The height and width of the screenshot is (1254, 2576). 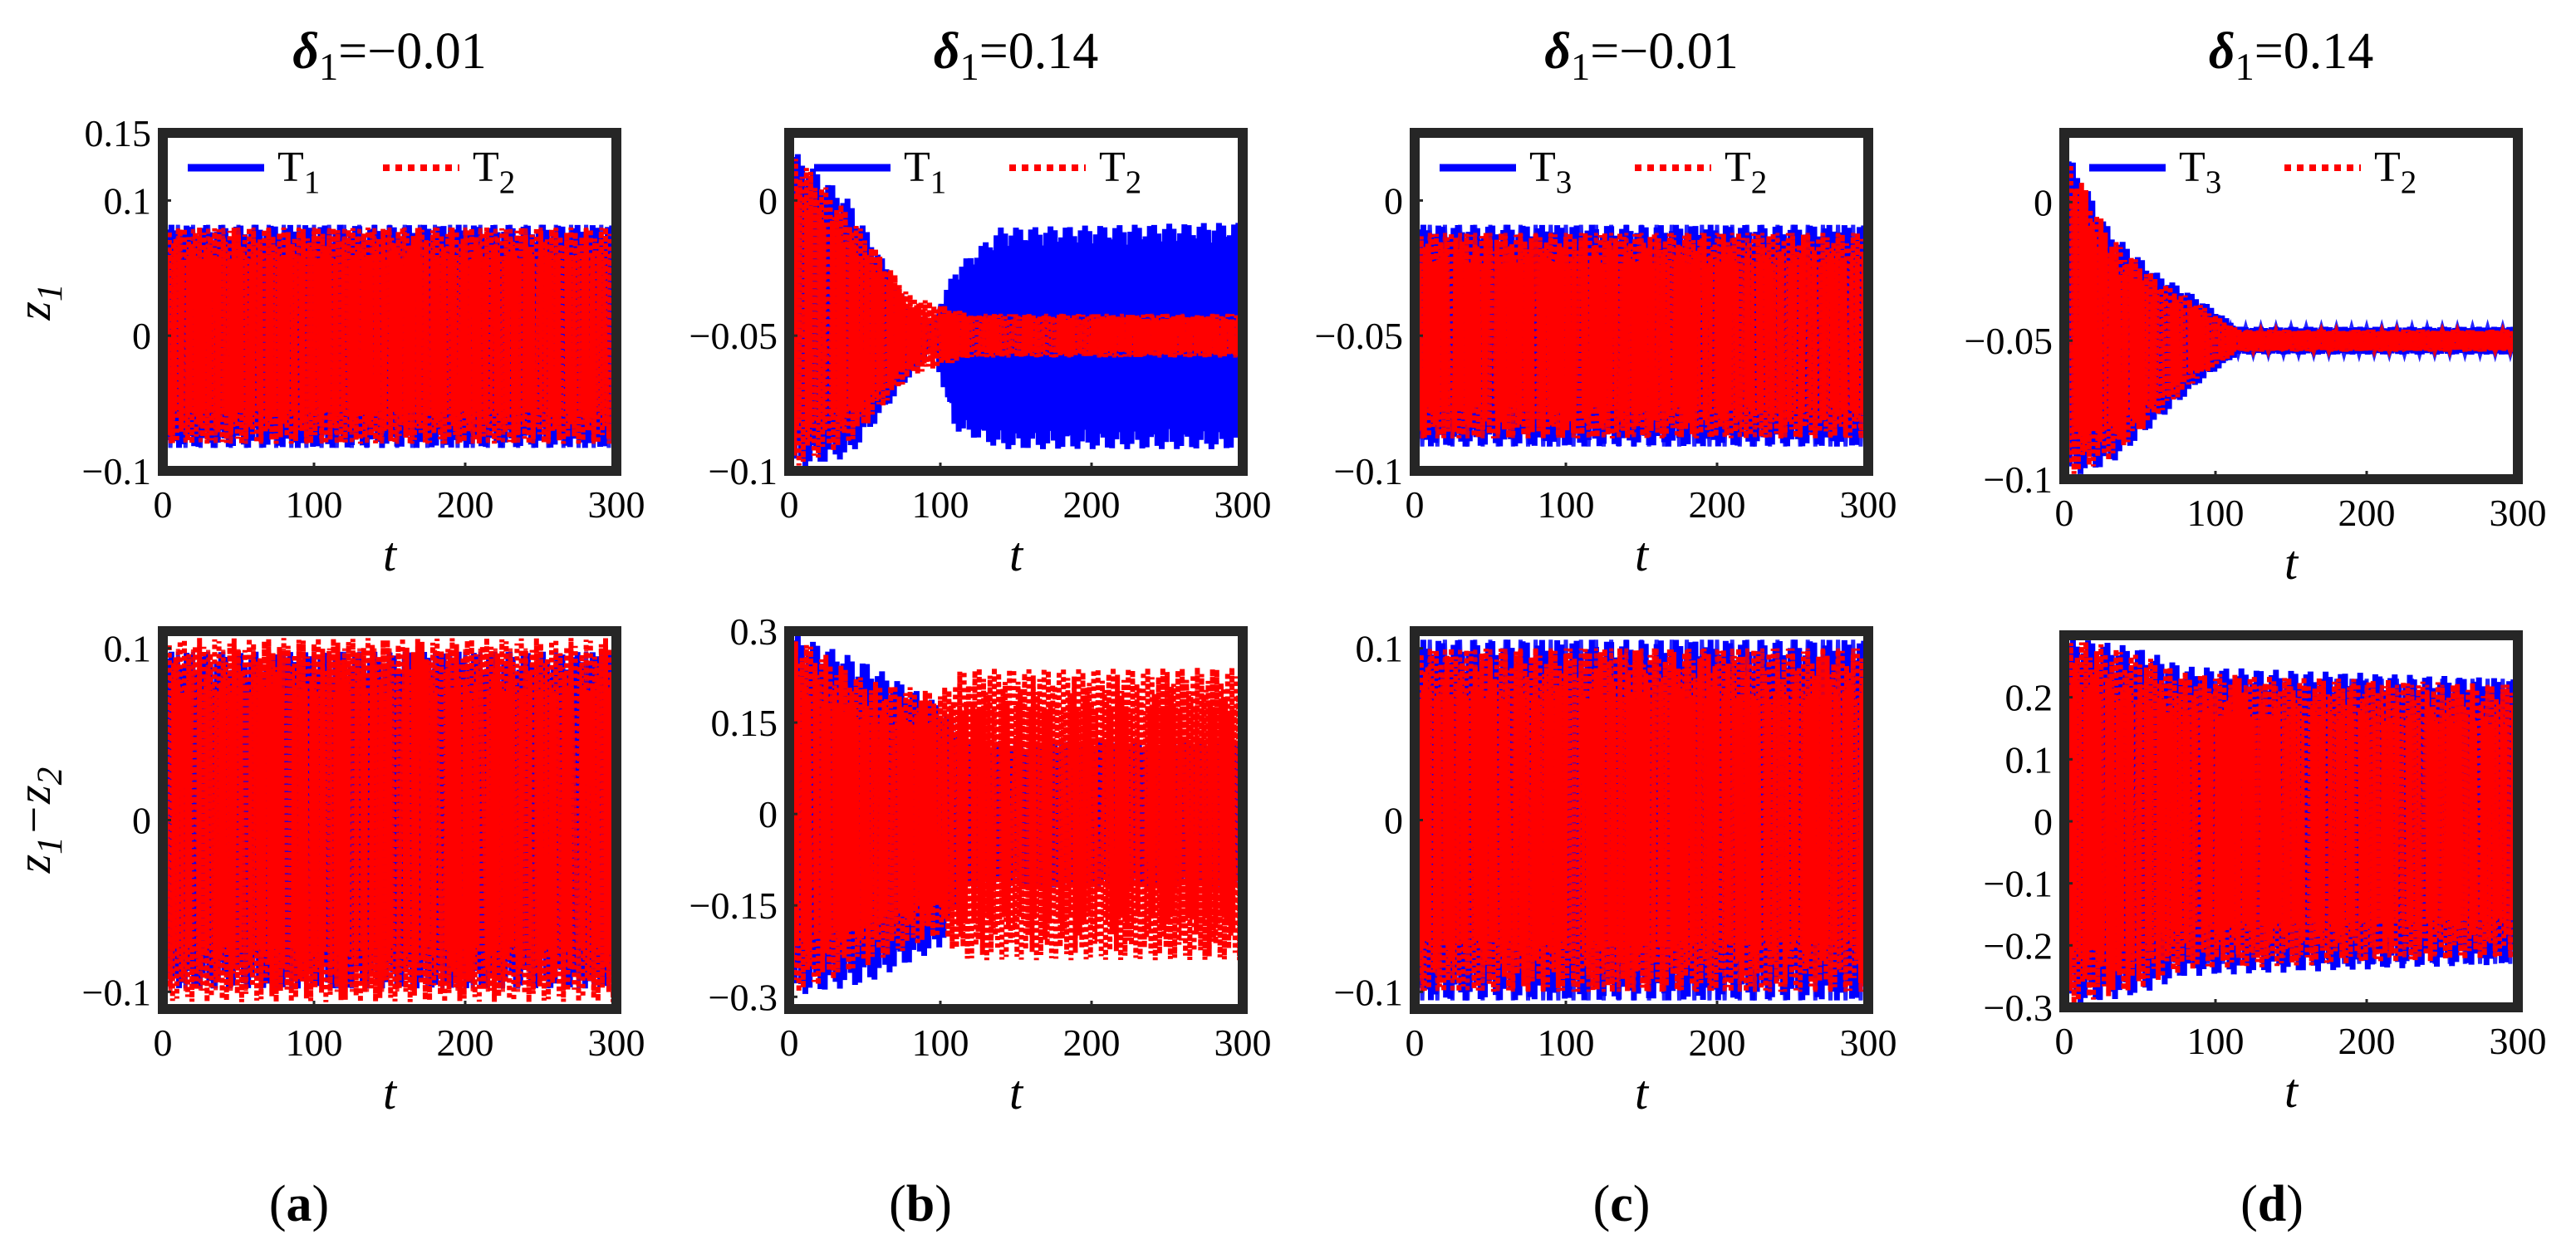 I want to click on chart-b-bot: 0 100 200 300 −0.3 −0.15 0 0.15 0.3 t, so click(x=980, y=864).